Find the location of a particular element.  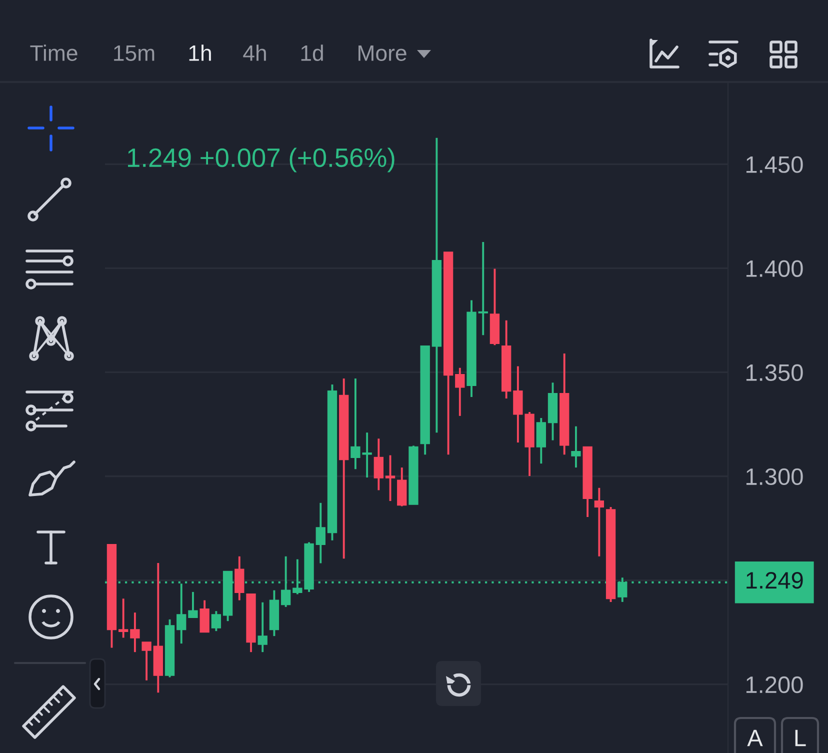

text: Time is located at coordinates (54, 52).